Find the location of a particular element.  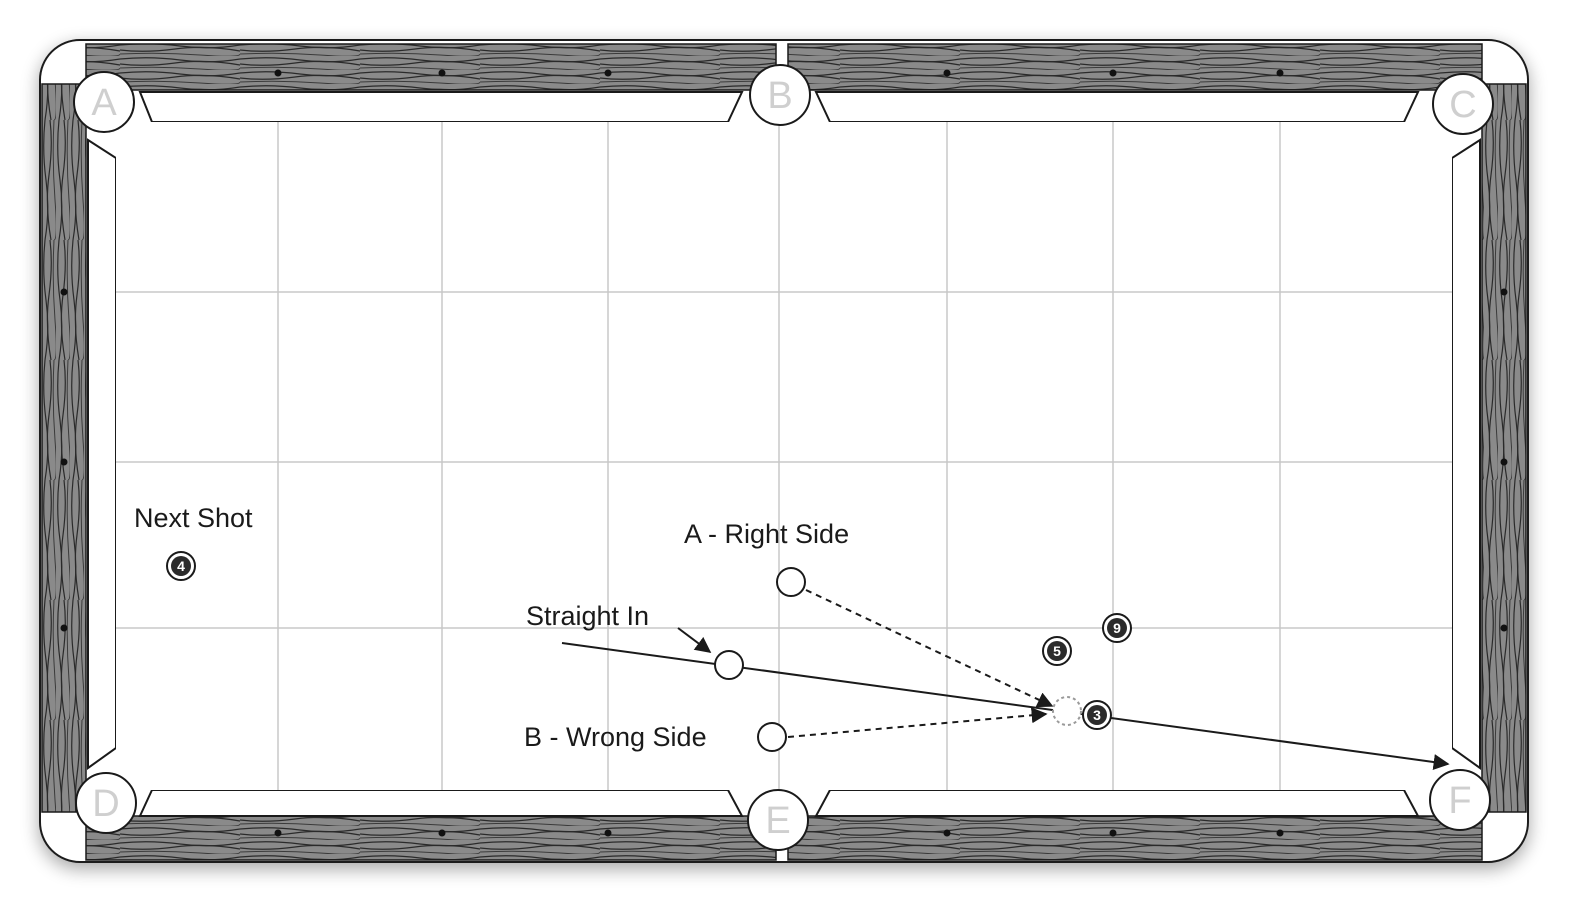

ghost-ball is located at coordinates (1067, 711).